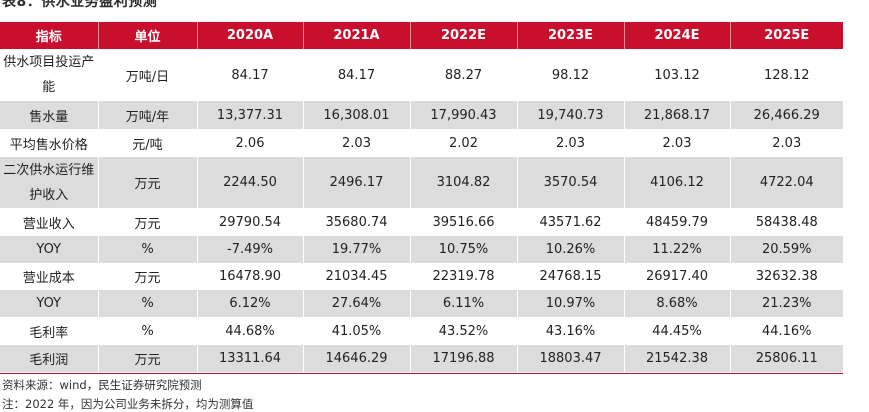 This screenshot has height=412, width=869. Describe the element at coordinates (357, 249) in the screenshot. I see `table-cell: 19.77%` at that location.